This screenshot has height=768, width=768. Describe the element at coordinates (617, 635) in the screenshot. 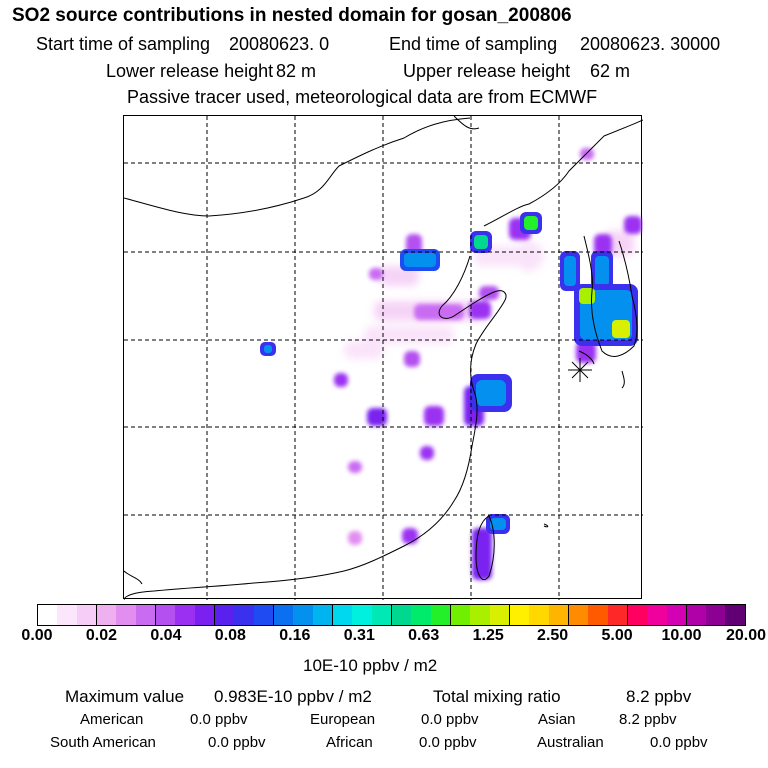

I see `colorbar-tick-label: 5.00` at that location.